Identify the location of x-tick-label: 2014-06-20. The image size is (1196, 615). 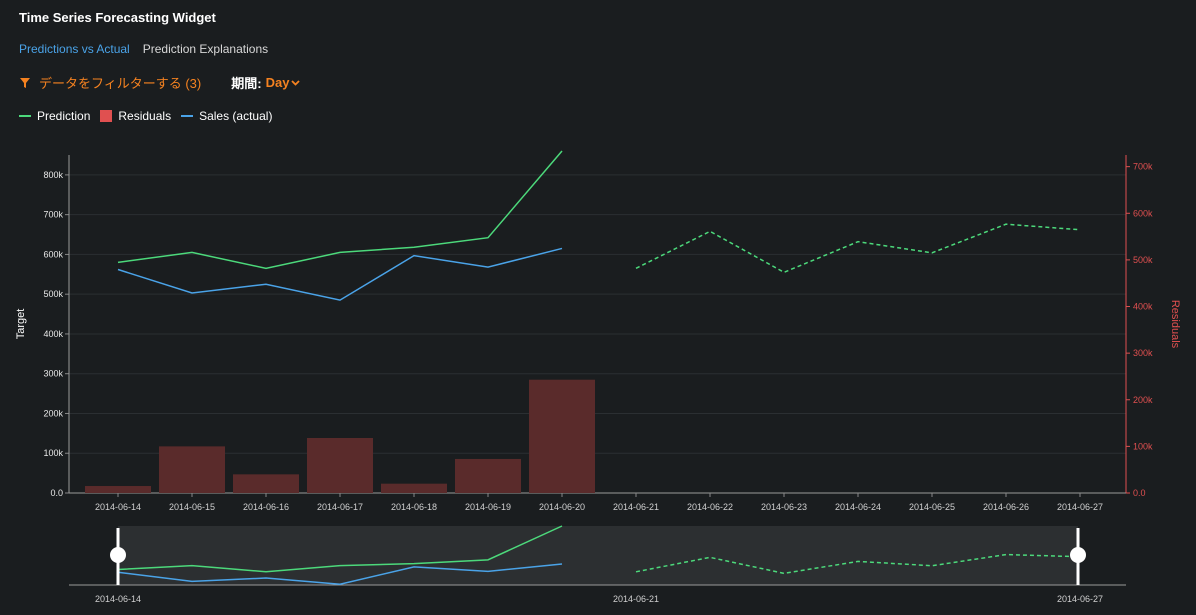
(562, 507).